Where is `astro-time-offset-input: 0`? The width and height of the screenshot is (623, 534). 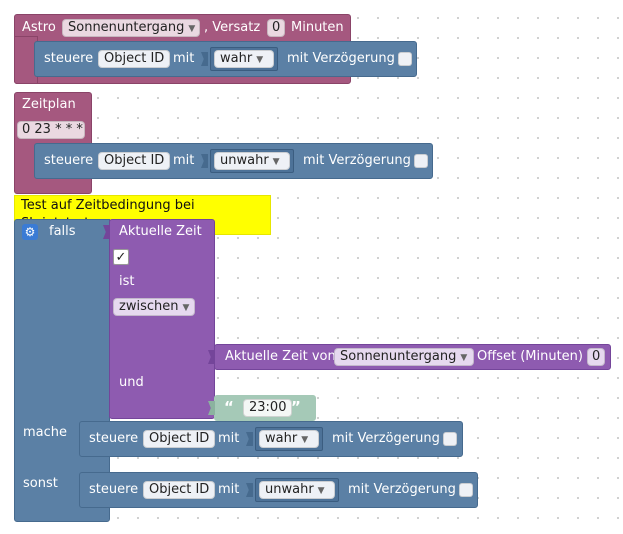
astro-time-offset-input: 0 is located at coordinates (596, 357).